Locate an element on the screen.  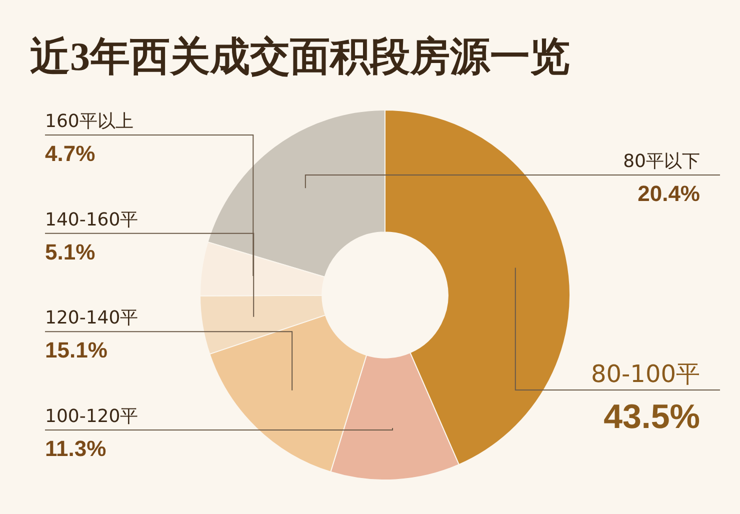
data-label: 20.4% is located at coordinates (669, 193).